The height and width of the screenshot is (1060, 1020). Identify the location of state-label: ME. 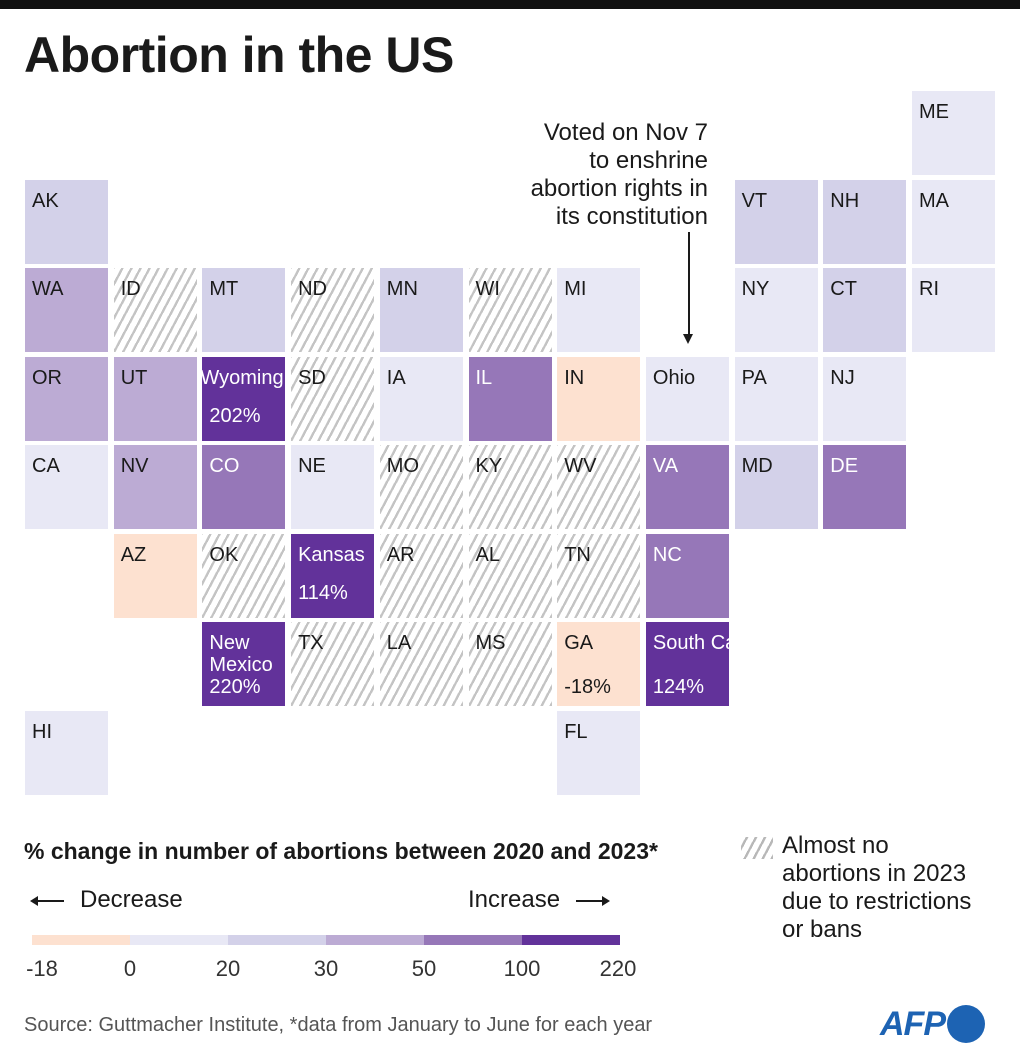
(934, 112).